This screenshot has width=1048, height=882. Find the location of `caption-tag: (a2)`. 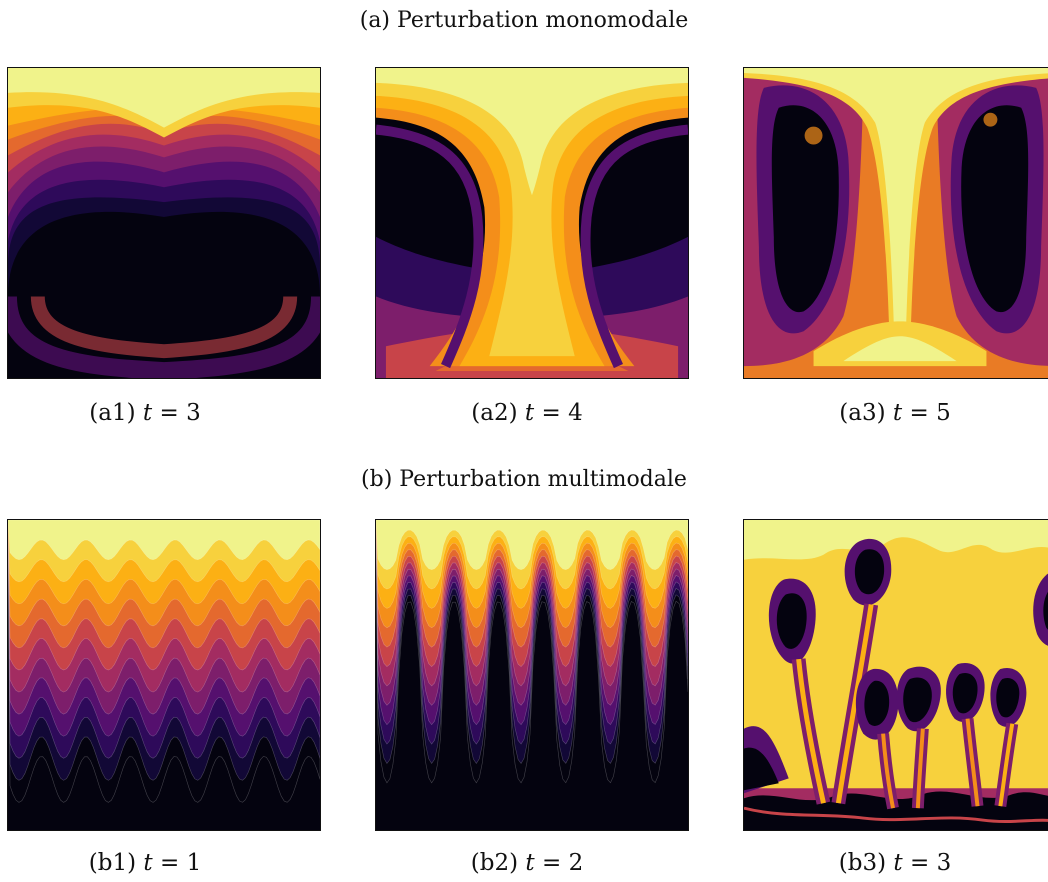

caption-tag: (a2) is located at coordinates (494, 413).